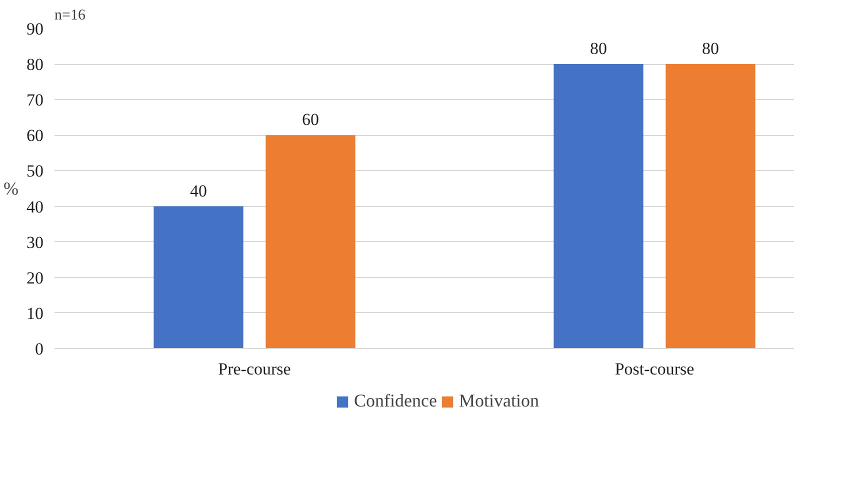 The width and height of the screenshot is (867, 491). I want to click on y-tick-label: 90, so click(35, 29).